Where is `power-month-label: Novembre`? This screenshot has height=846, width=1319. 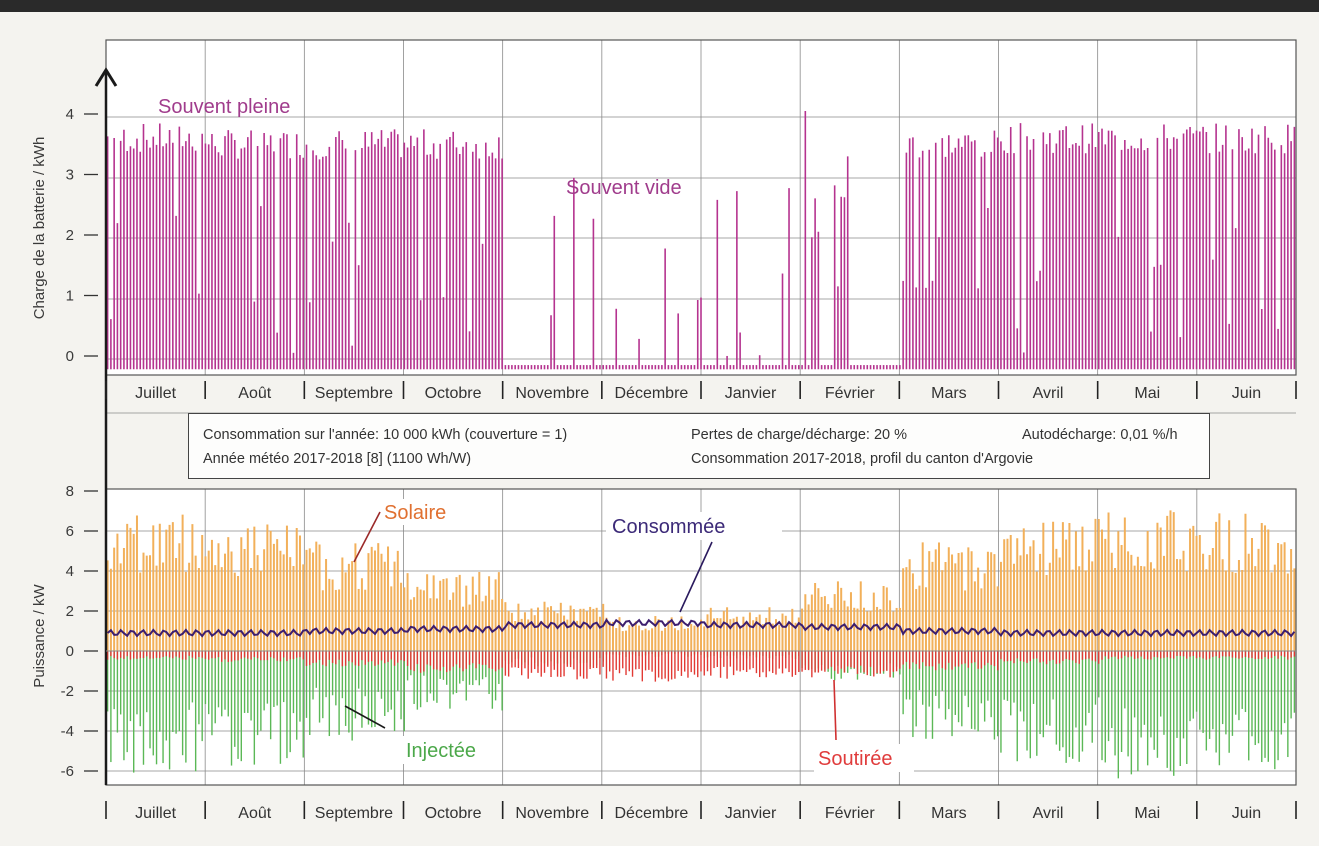
power-month-label: Novembre is located at coordinates (552, 813).